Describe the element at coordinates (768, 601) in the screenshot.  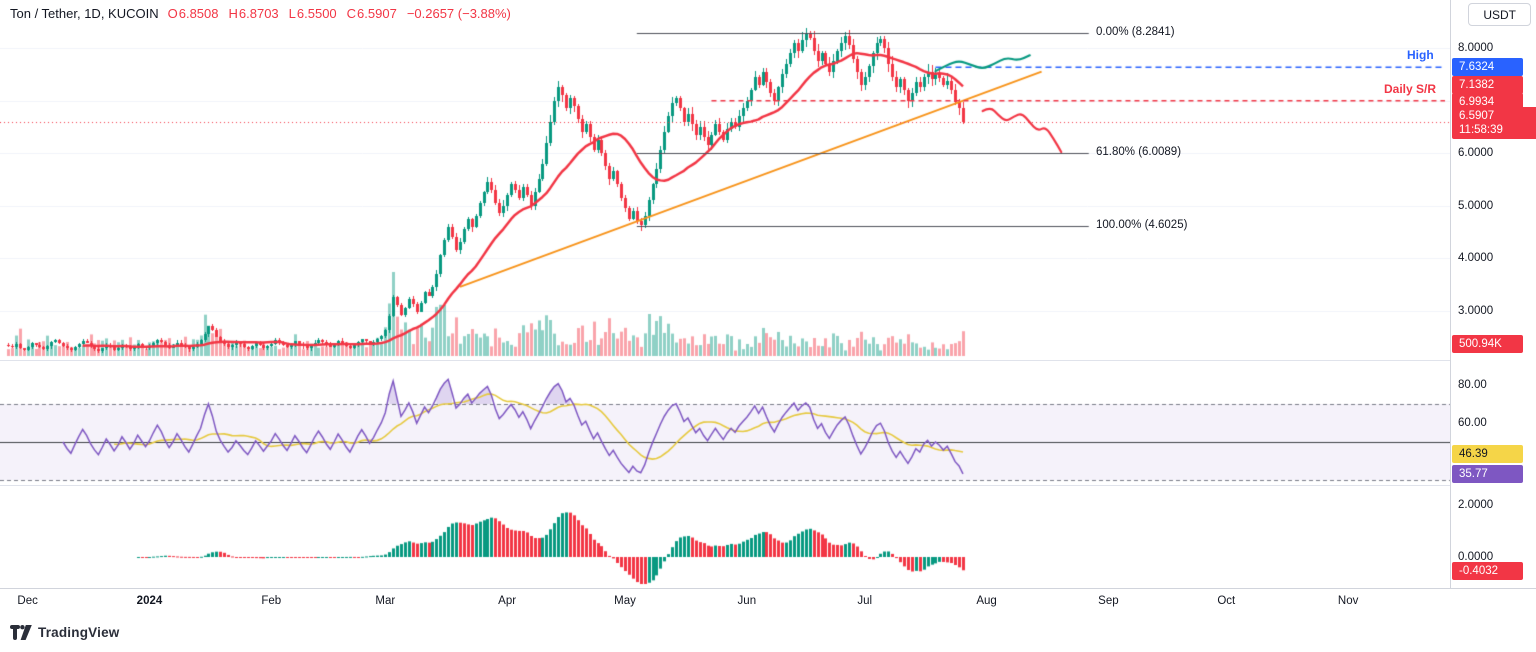
I see `time-axis: Dec 2024 Feb Mar Apr May Jun Jul Aug Sep Oct Nov` at that location.